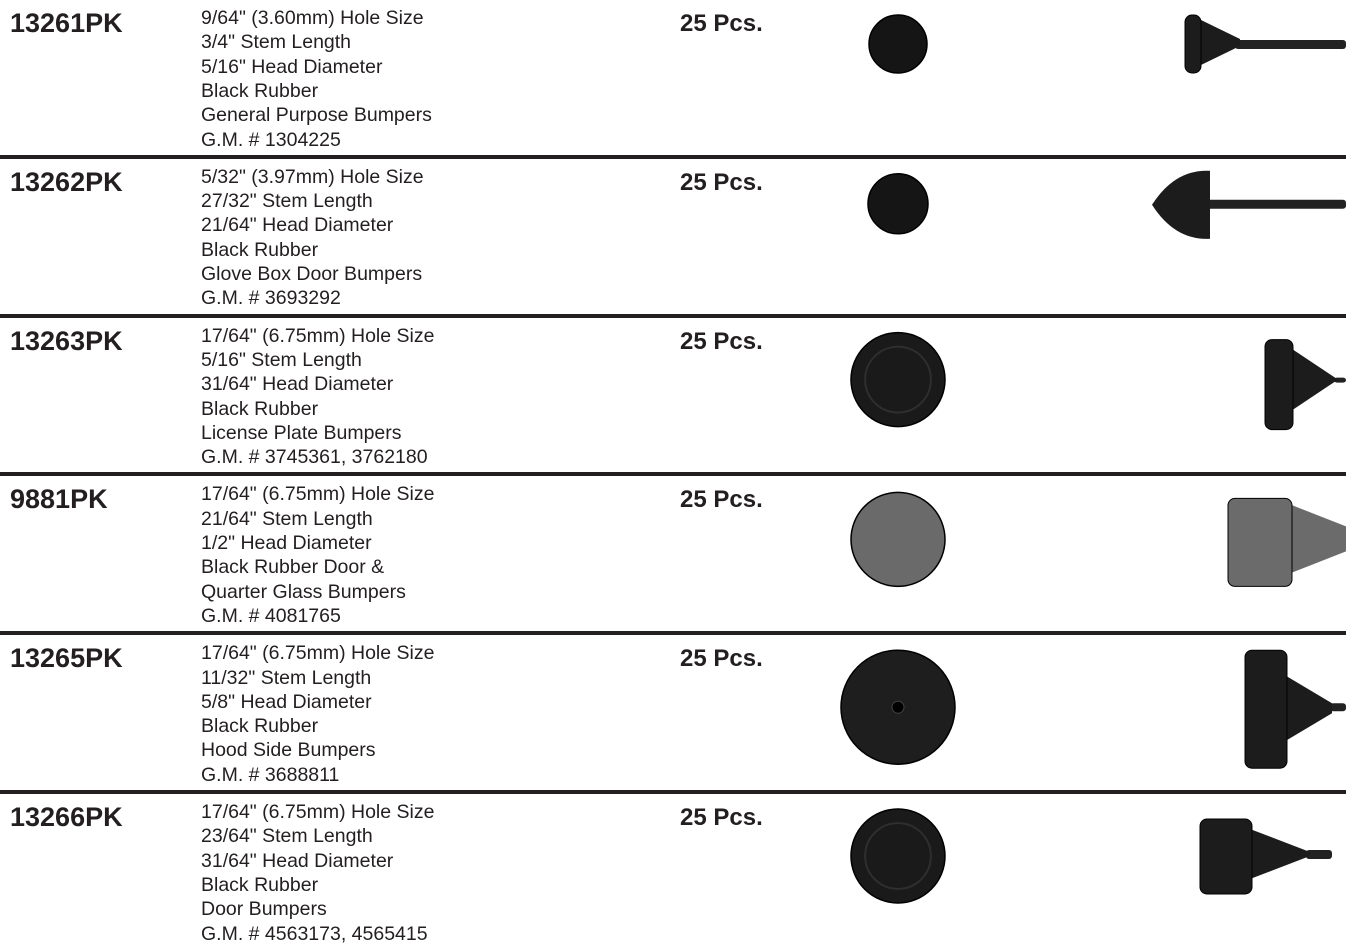  Describe the element at coordinates (287, 518) in the screenshot. I see `spec-line: 21/64" Stem Length` at that location.